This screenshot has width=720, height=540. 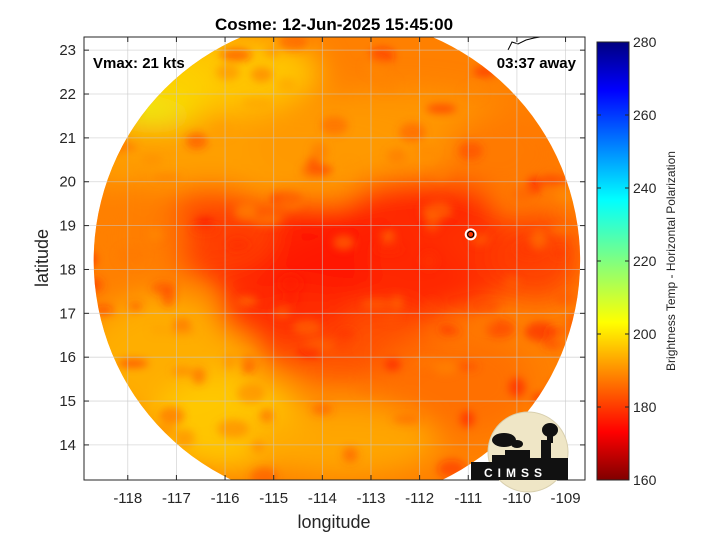 What do you see at coordinates (67, 50) in the screenshot?
I see `y-tick-label: 23` at bounding box center [67, 50].